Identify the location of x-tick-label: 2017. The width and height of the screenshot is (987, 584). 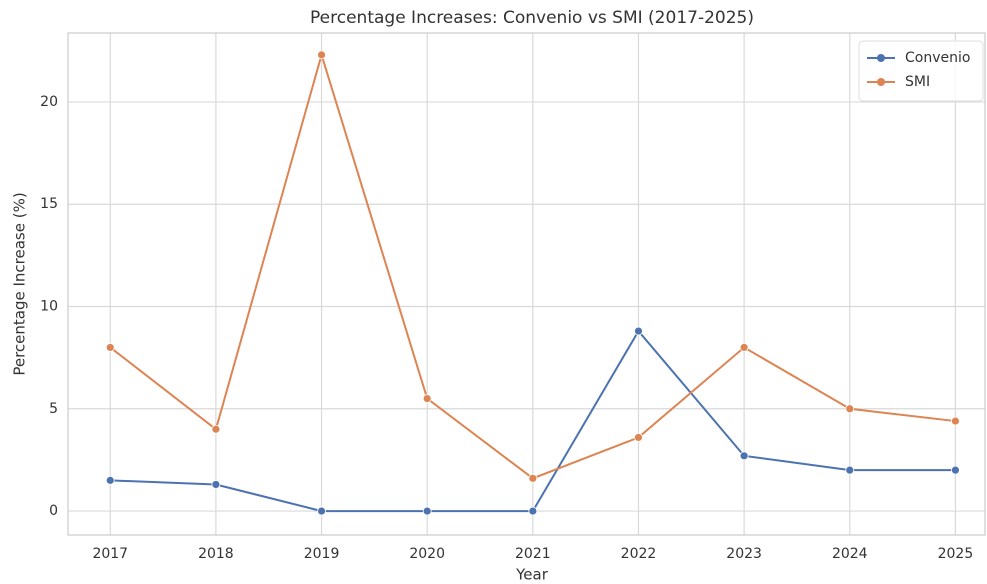
(110, 554).